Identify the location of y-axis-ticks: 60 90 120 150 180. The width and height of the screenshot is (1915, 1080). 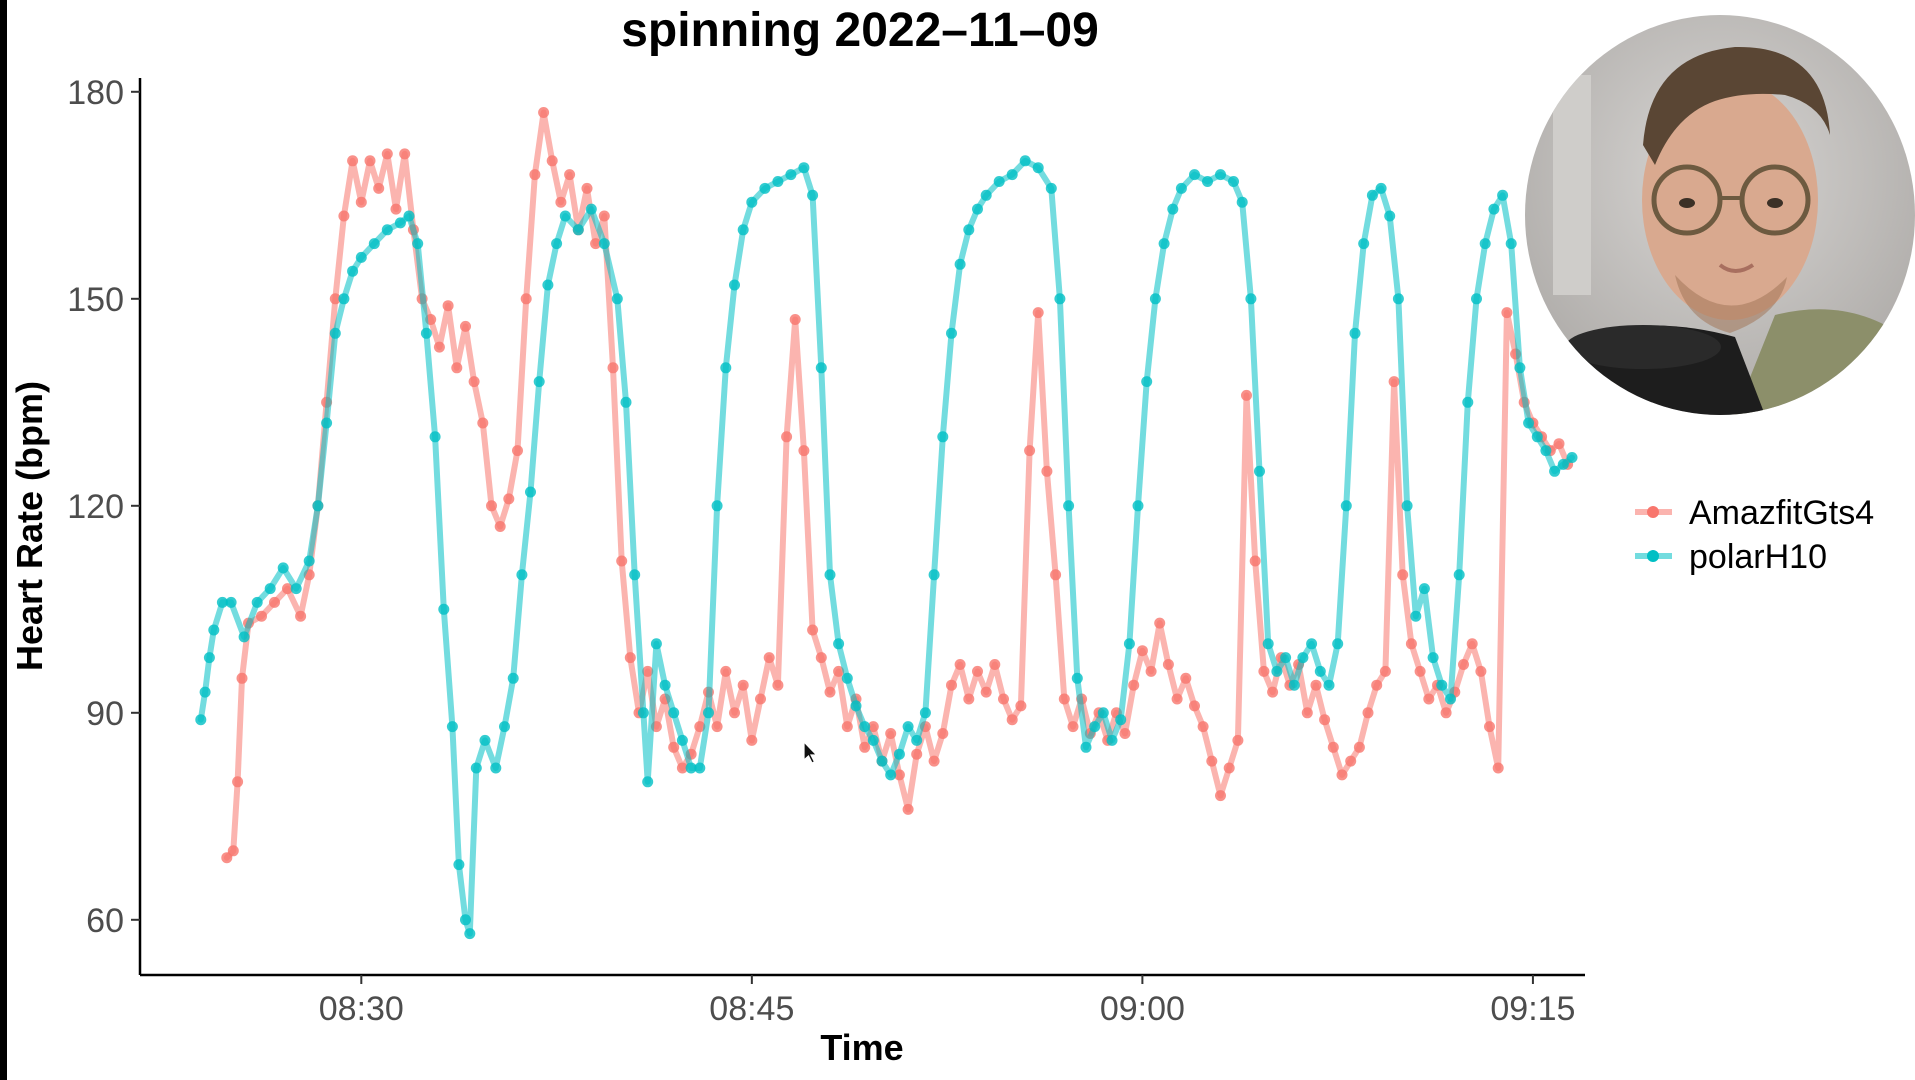
(103, 507).